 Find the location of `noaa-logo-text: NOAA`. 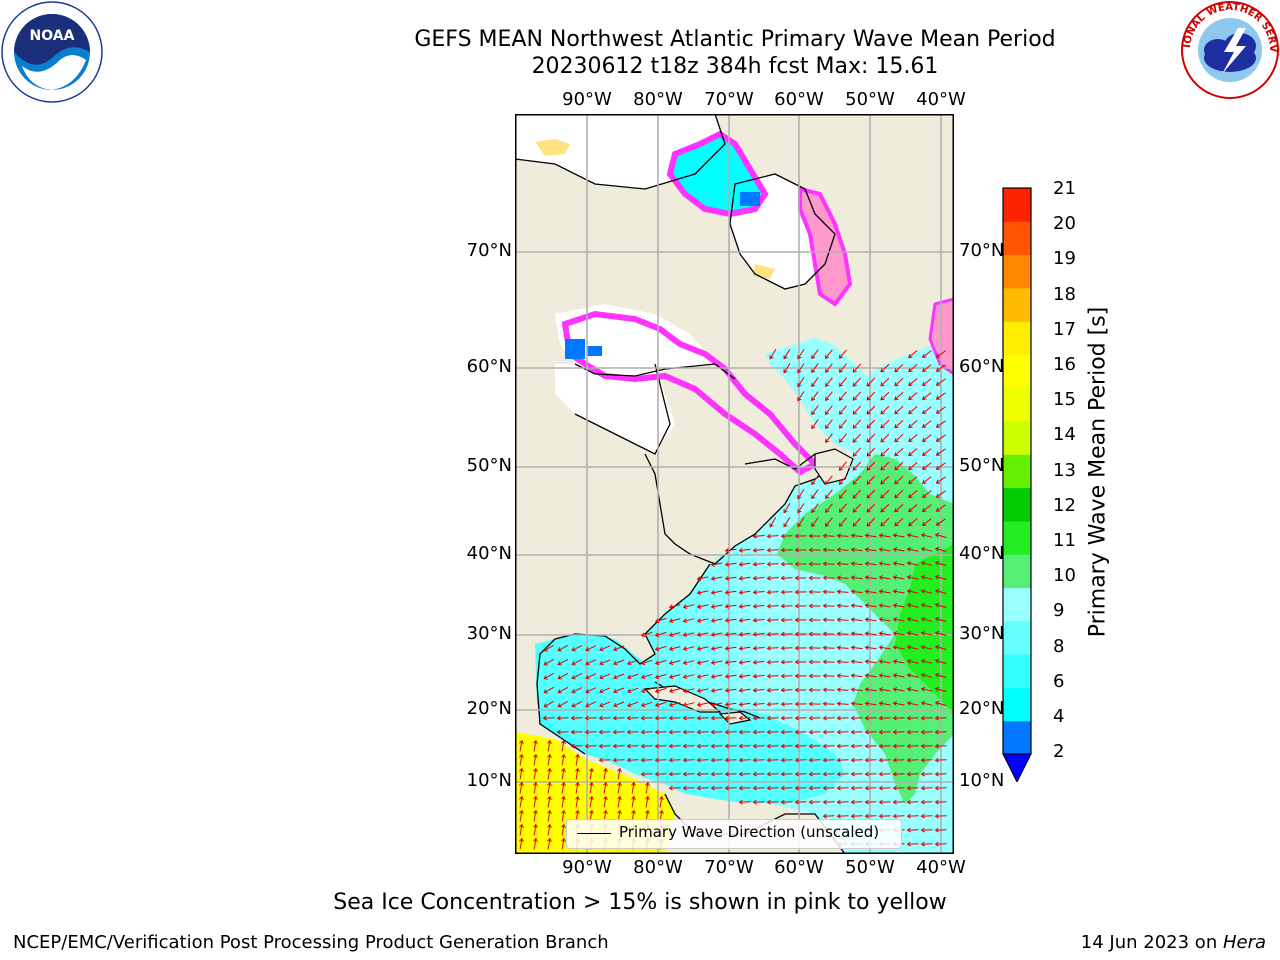

noaa-logo-text: NOAA is located at coordinates (52, 36).